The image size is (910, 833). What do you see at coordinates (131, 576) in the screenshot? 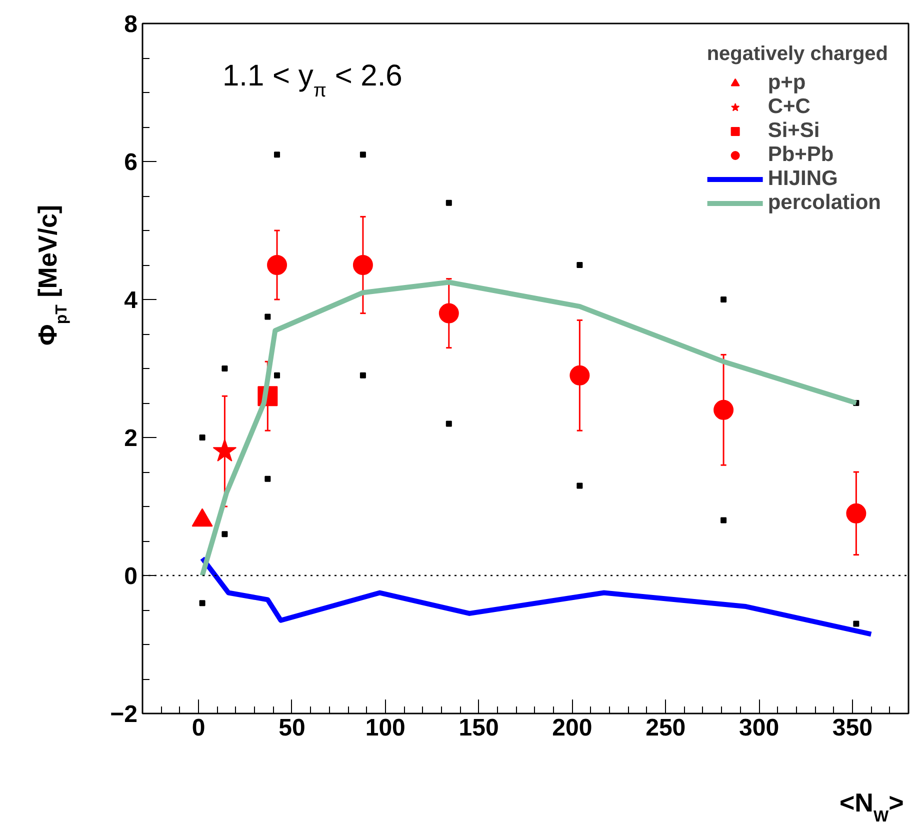
I see `y-tick-label: 0` at bounding box center [131, 576].